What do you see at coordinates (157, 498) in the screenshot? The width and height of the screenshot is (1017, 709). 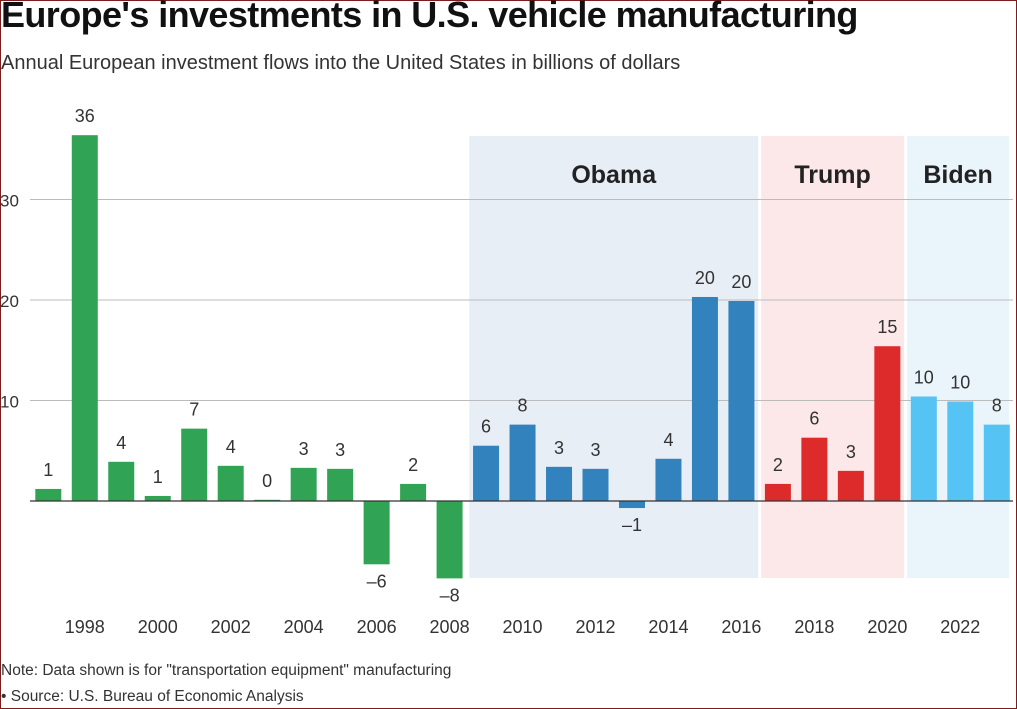 I see `bar-2000` at bounding box center [157, 498].